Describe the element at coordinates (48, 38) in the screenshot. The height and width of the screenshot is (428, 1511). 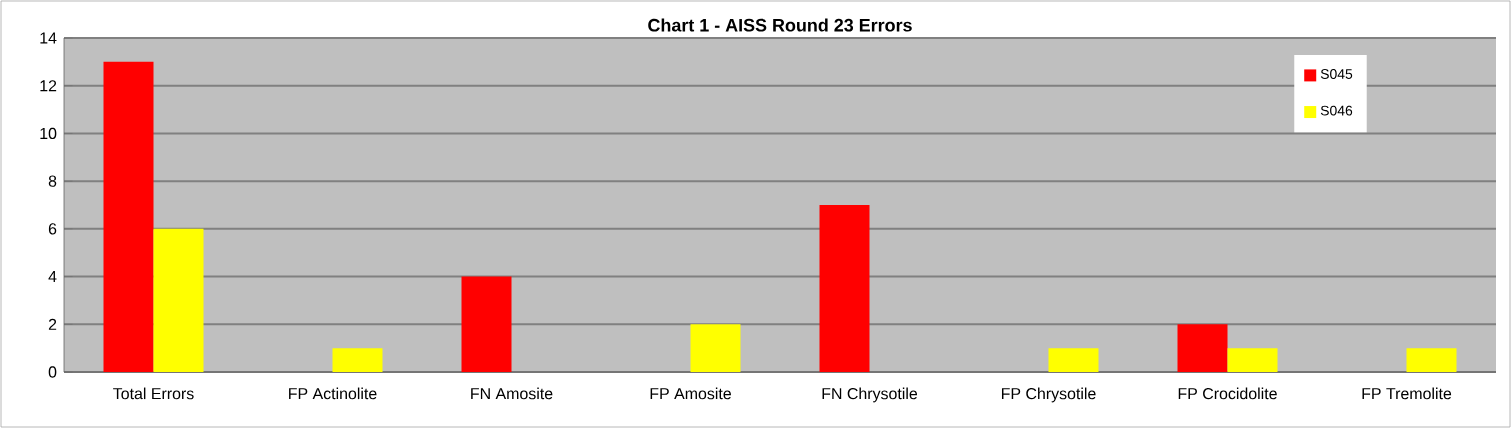
I see `y-tick-label: 14` at that location.